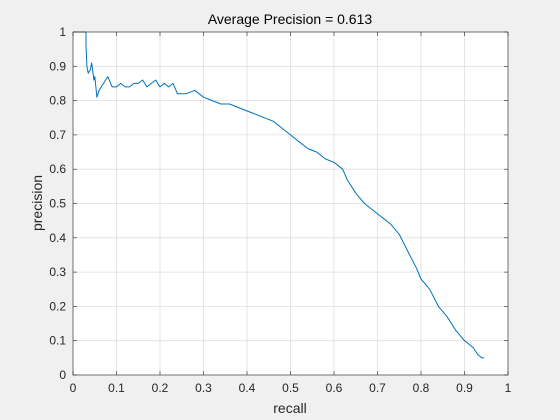 This screenshot has width=560, height=420. I want to click on y-tick-label: 0.9, so click(57, 66).